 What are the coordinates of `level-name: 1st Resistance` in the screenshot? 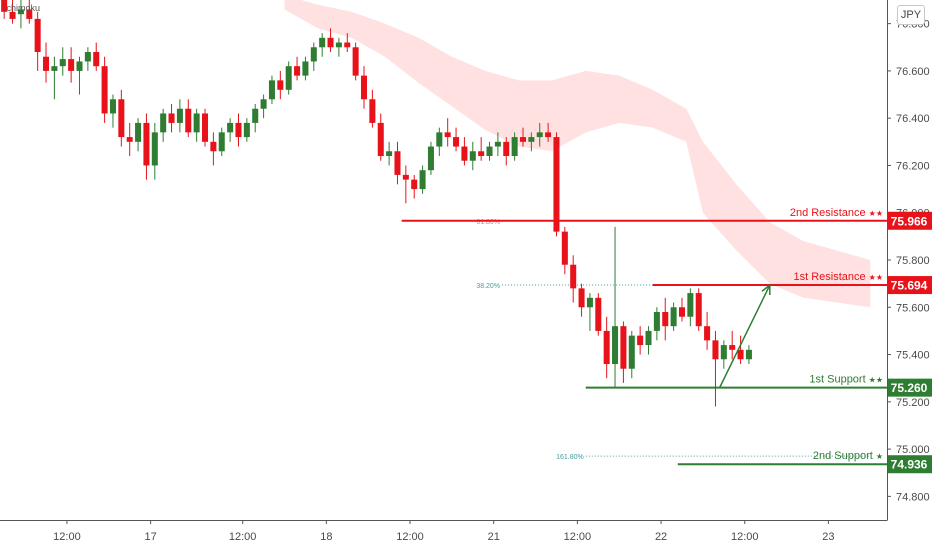 It's located at (830, 277).